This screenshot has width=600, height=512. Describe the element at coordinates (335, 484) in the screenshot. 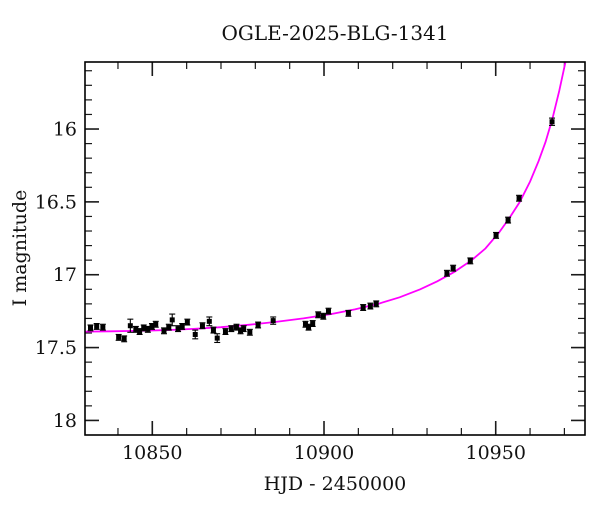

I see `x-axis-label: HJD - 2450000` at that location.